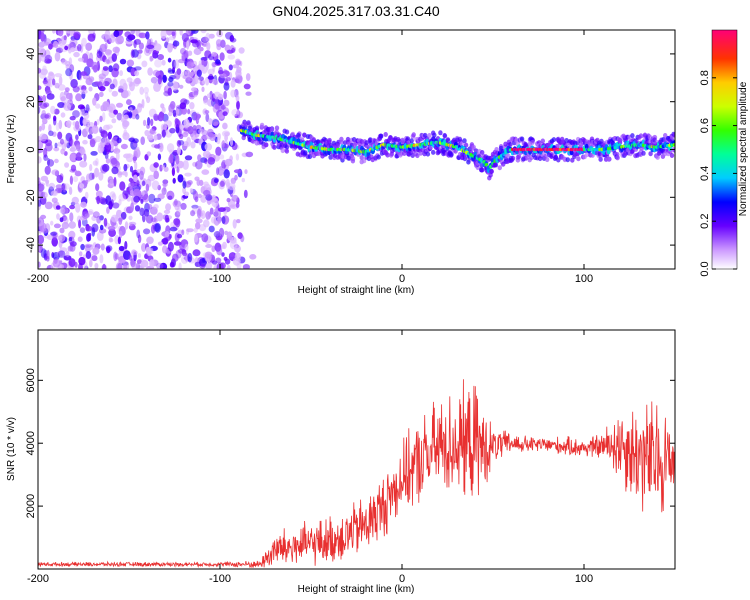  Describe the element at coordinates (402, 579) in the screenshot. I see `x-tick-label: 0` at that location.